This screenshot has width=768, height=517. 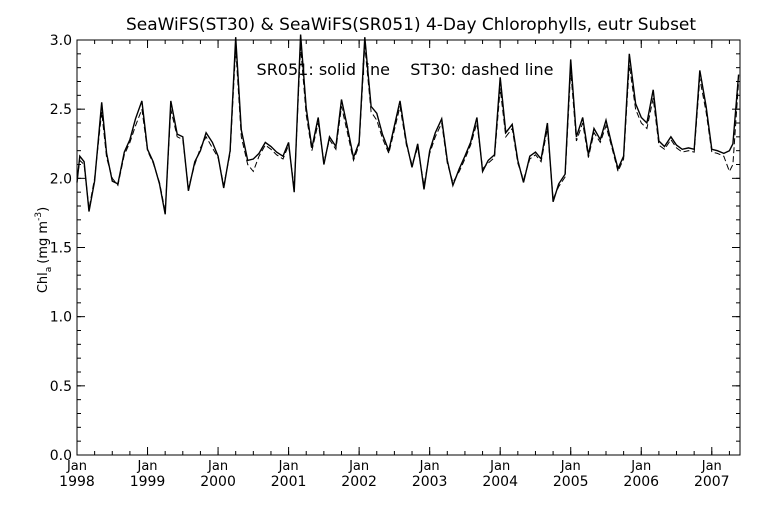 What do you see at coordinates (61, 179) in the screenshot?
I see `y-tick-label: 2.0` at bounding box center [61, 179].